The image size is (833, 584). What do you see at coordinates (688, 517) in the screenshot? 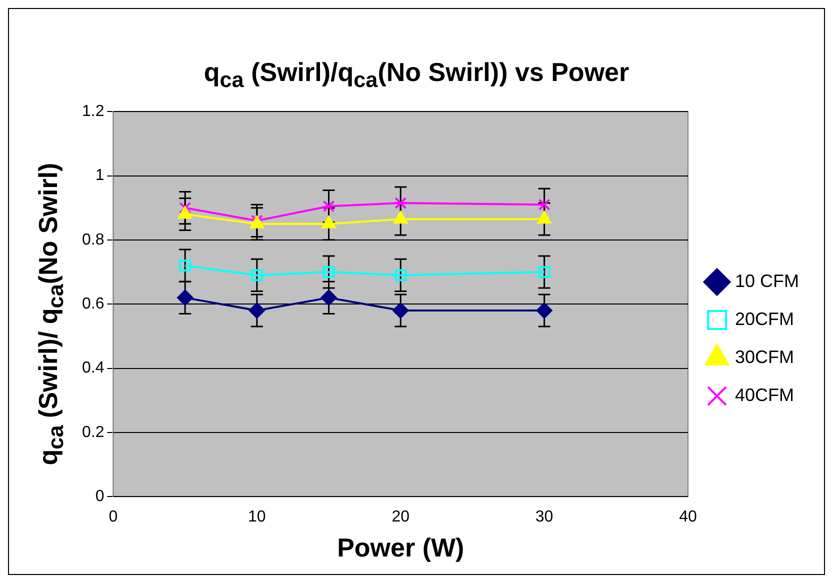
I see `x-tick-label: 40` at bounding box center [688, 517].